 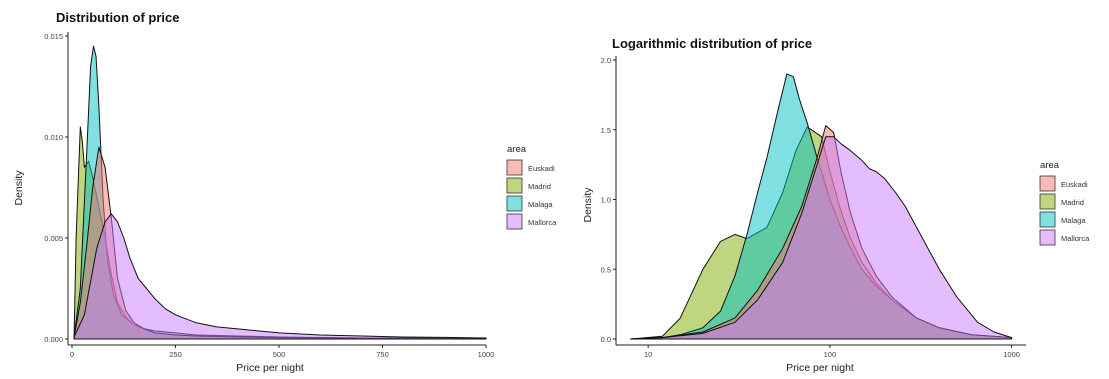 What do you see at coordinates (606, 130) in the screenshot?
I see `y-tick-label: 1.5` at bounding box center [606, 130].